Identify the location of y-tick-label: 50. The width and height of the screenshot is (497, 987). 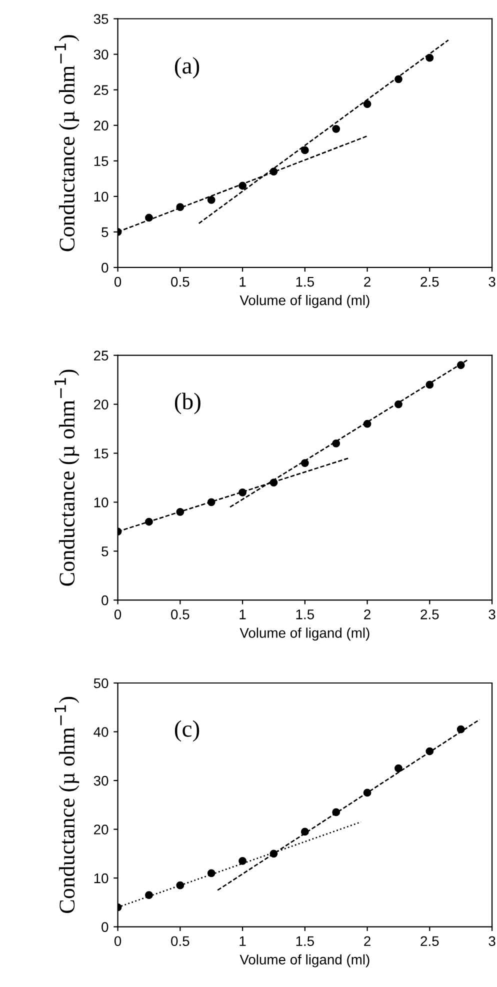
(101, 683).